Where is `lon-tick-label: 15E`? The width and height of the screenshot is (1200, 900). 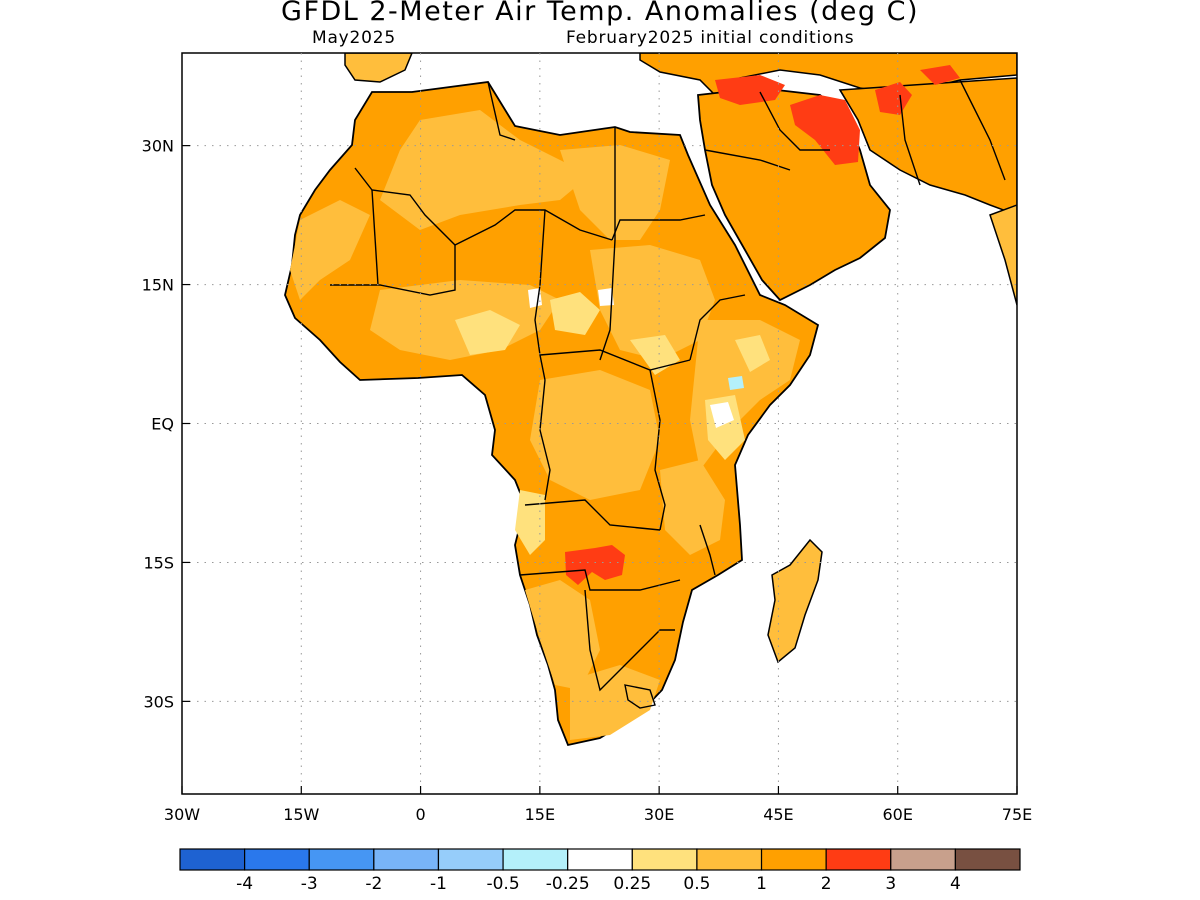
lon-tick-label: 15E is located at coordinates (540, 814).